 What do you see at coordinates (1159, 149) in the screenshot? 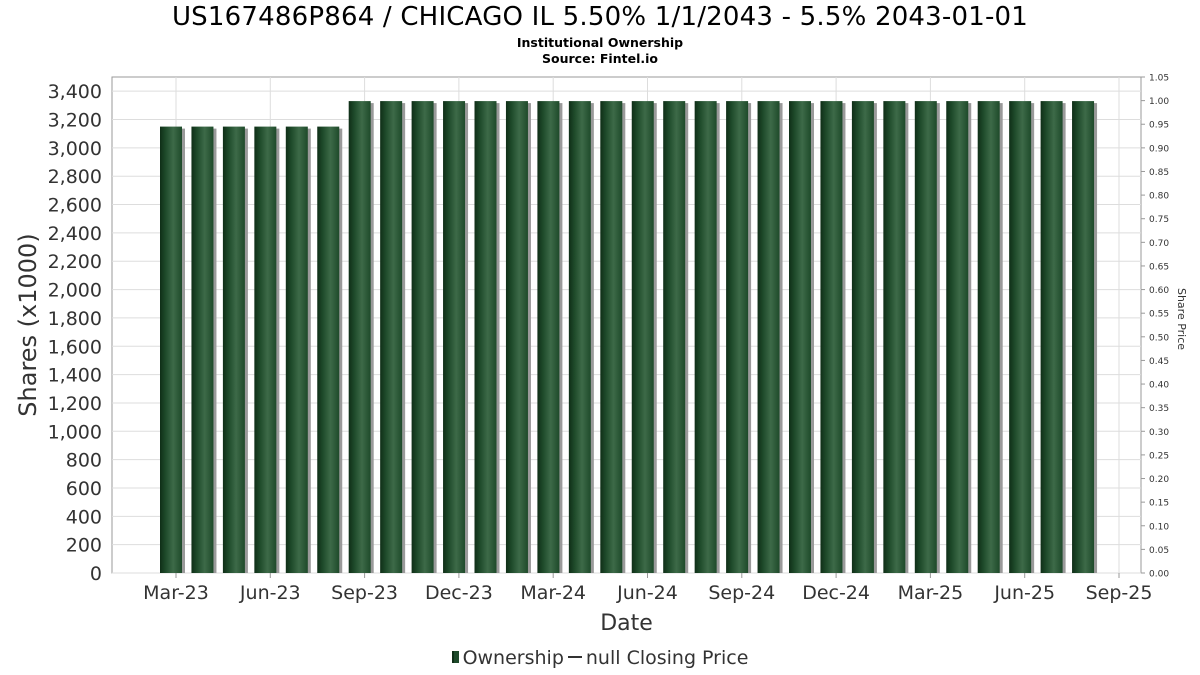
I see `y-right-tick-label: 0.90` at bounding box center [1159, 149].